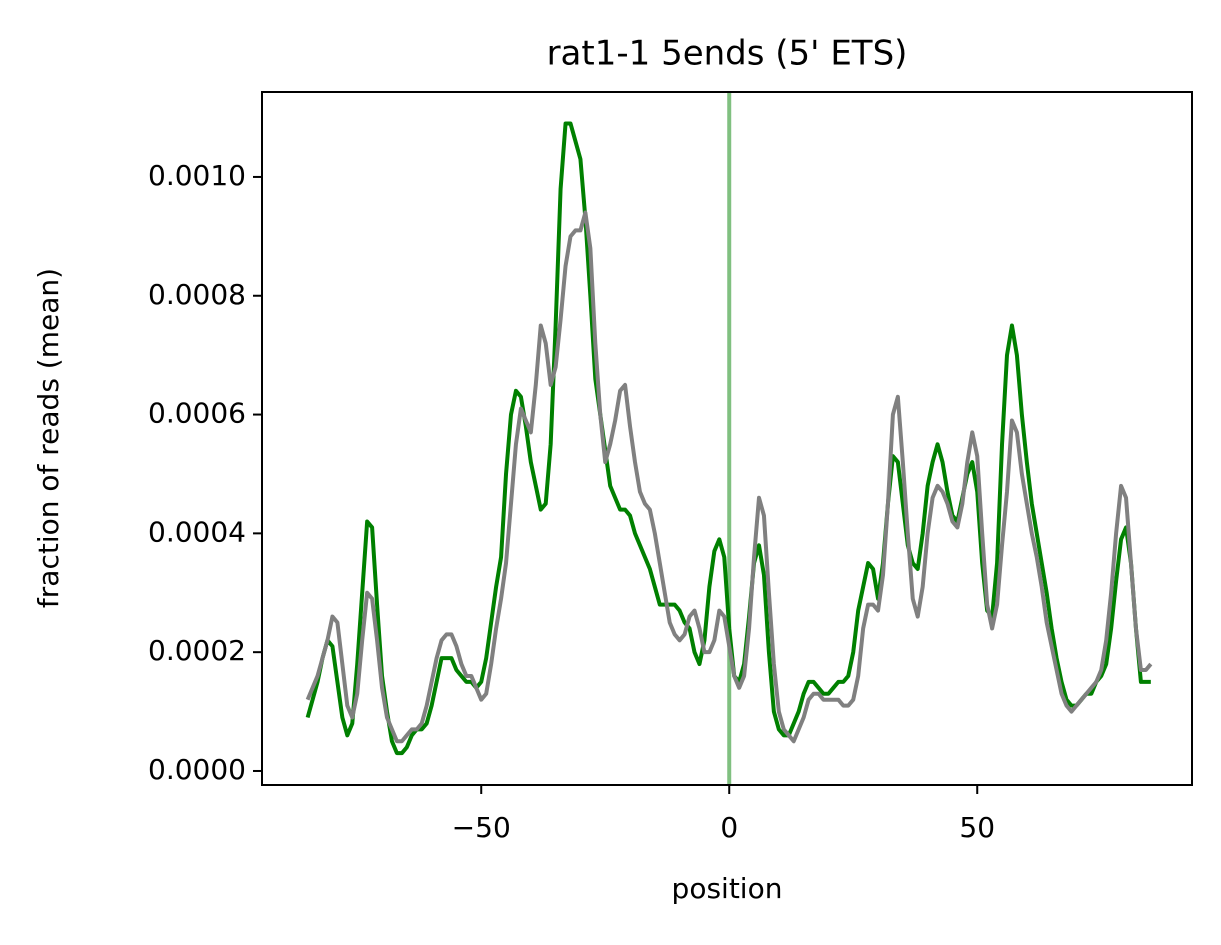  I want to click on x-axis-label: position, so click(727, 888).